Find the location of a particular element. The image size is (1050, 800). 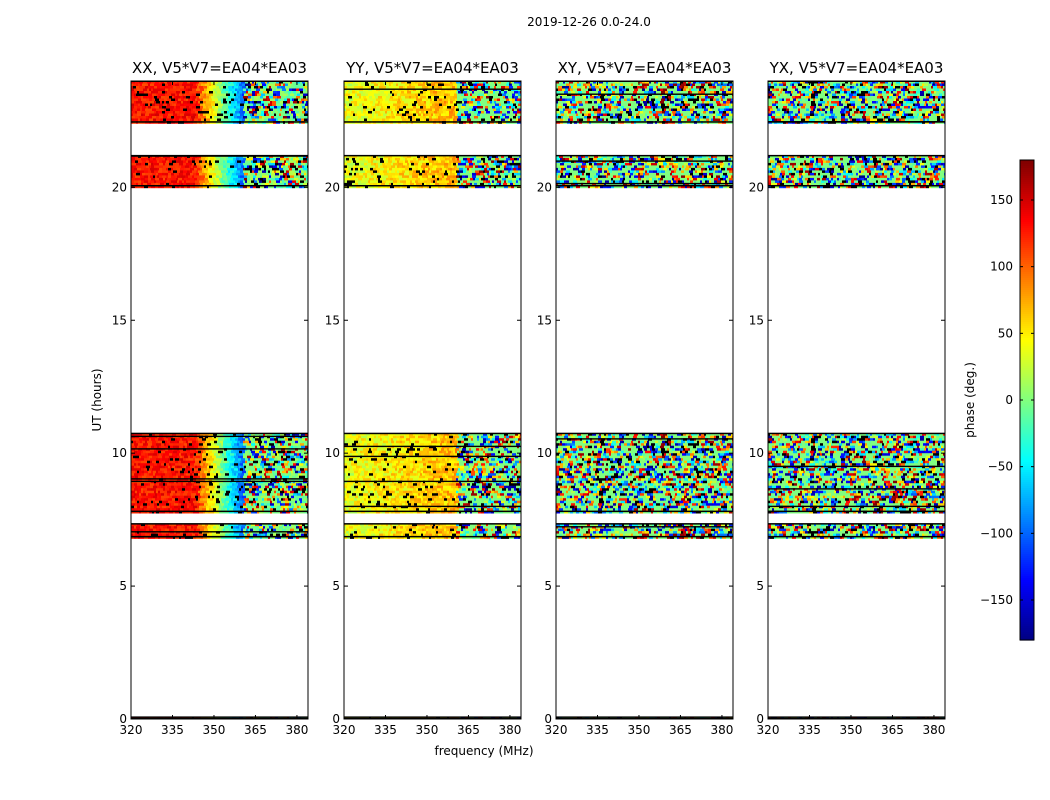

x-tick-label-0-1: 335 is located at coordinates (172, 730).